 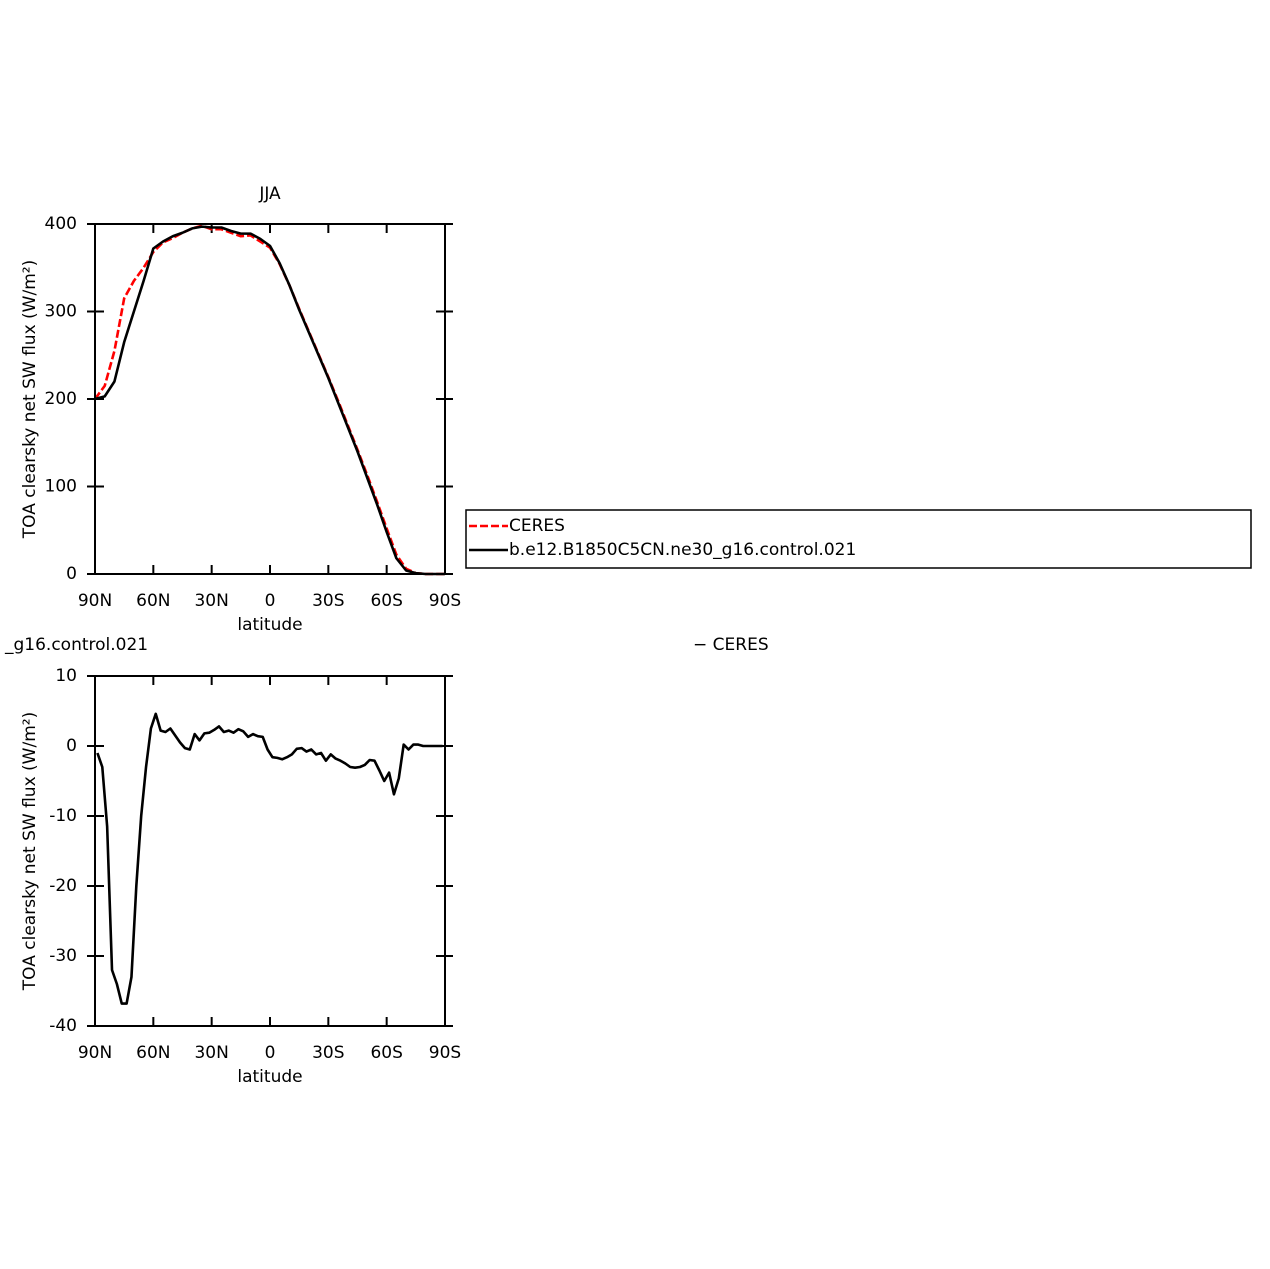 What do you see at coordinates (682, 550) in the screenshot?
I see `legend-label: b.e12.B1850C5CN.ne30_g16.control.021` at bounding box center [682, 550].